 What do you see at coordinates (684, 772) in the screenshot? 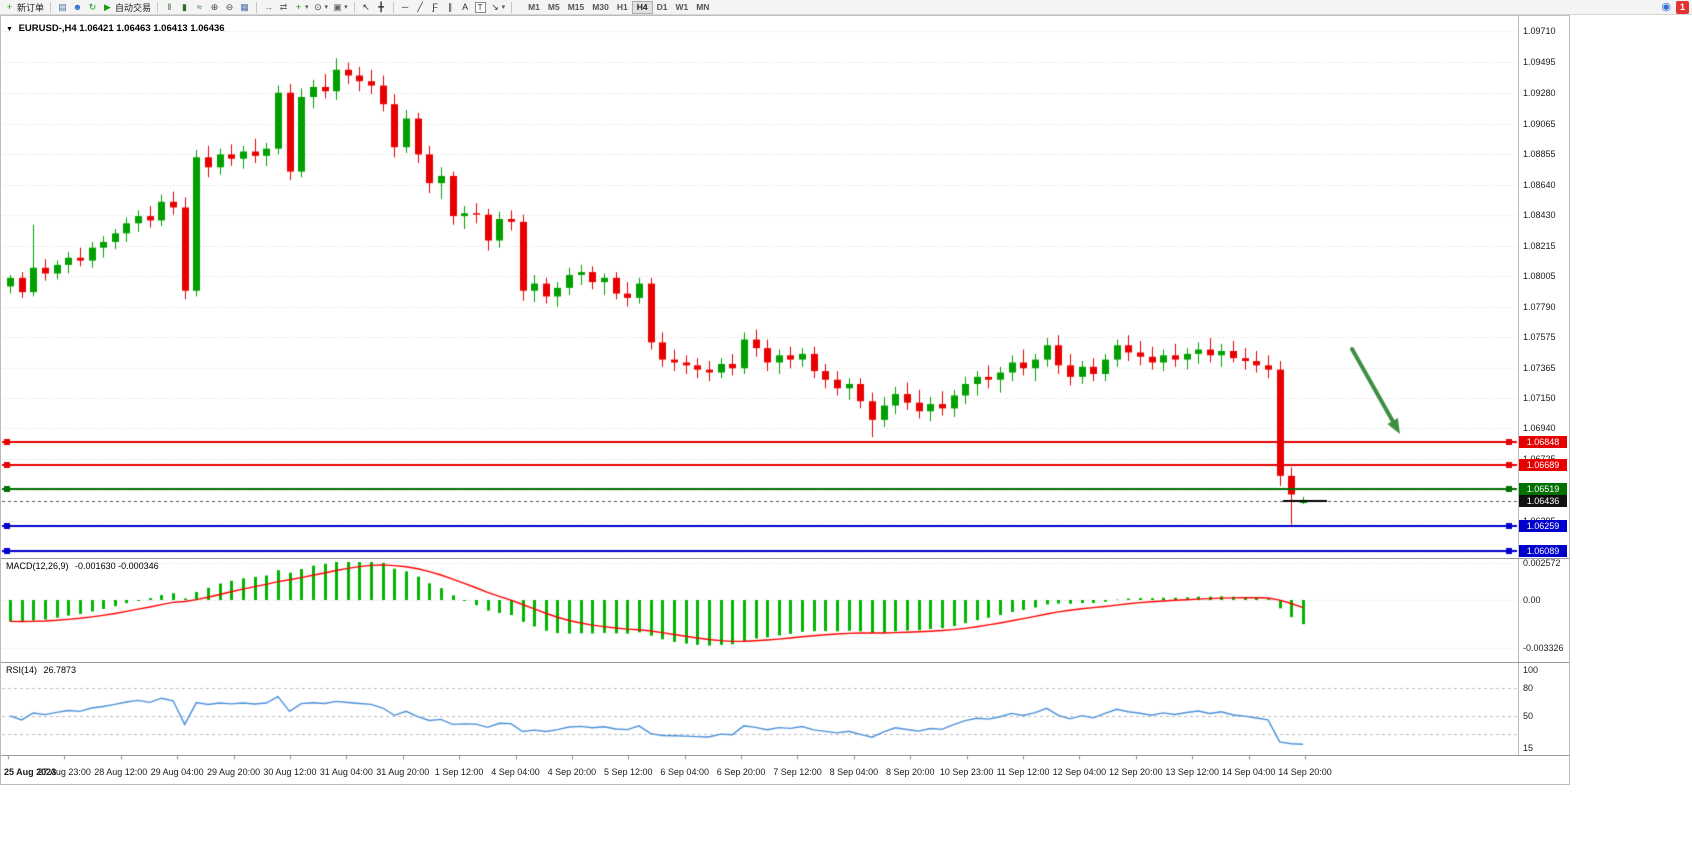
I see `time-axis-label: 6 Sep 04:00` at bounding box center [684, 772].